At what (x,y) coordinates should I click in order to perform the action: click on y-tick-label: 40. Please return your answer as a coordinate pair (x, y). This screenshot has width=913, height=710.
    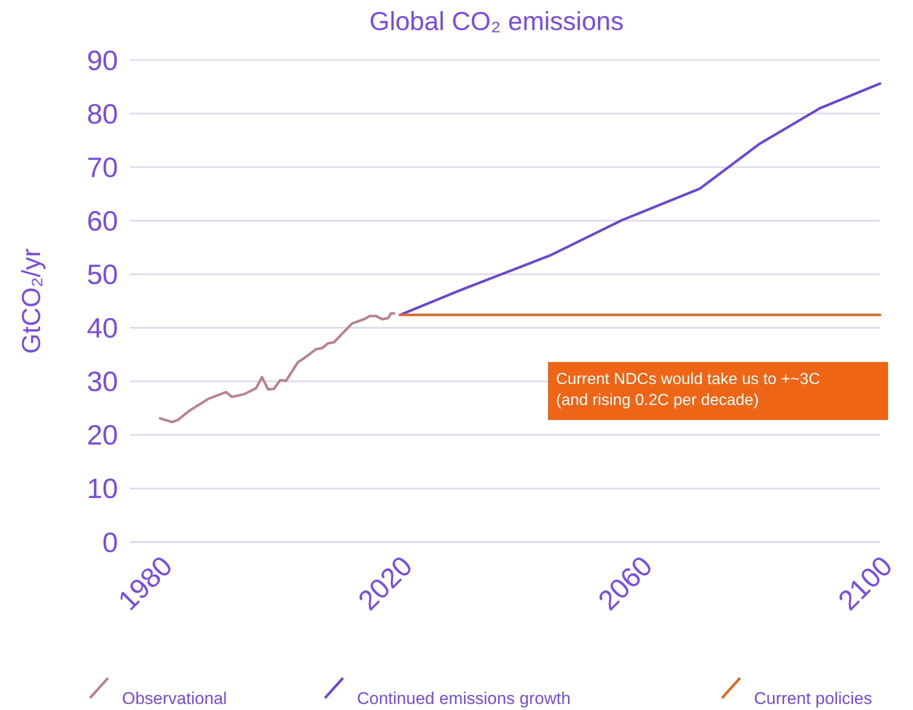
    Looking at the image, I should click on (102, 328).